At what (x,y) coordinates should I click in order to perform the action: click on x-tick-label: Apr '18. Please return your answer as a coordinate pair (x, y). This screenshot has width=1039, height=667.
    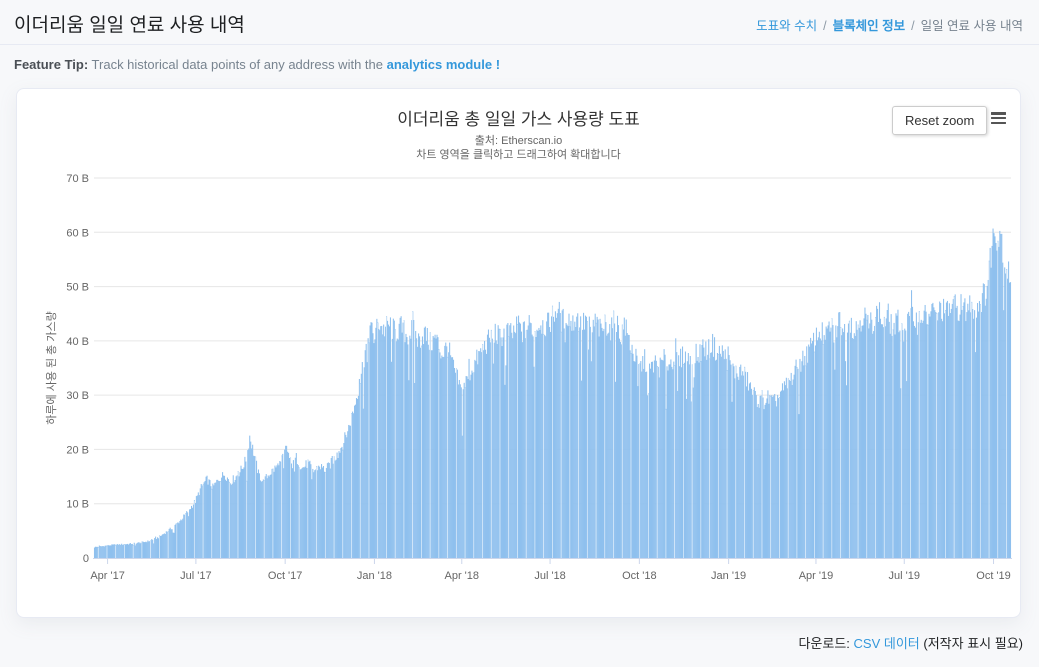
    Looking at the image, I should click on (462, 576).